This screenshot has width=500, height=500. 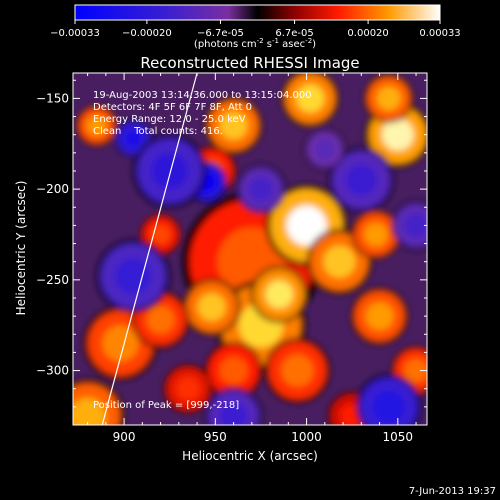 What do you see at coordinates (249, 63) in the screenshot?
I see `chart-title: Reconstructed RHESSI Image` at bounding box center [249, 63].